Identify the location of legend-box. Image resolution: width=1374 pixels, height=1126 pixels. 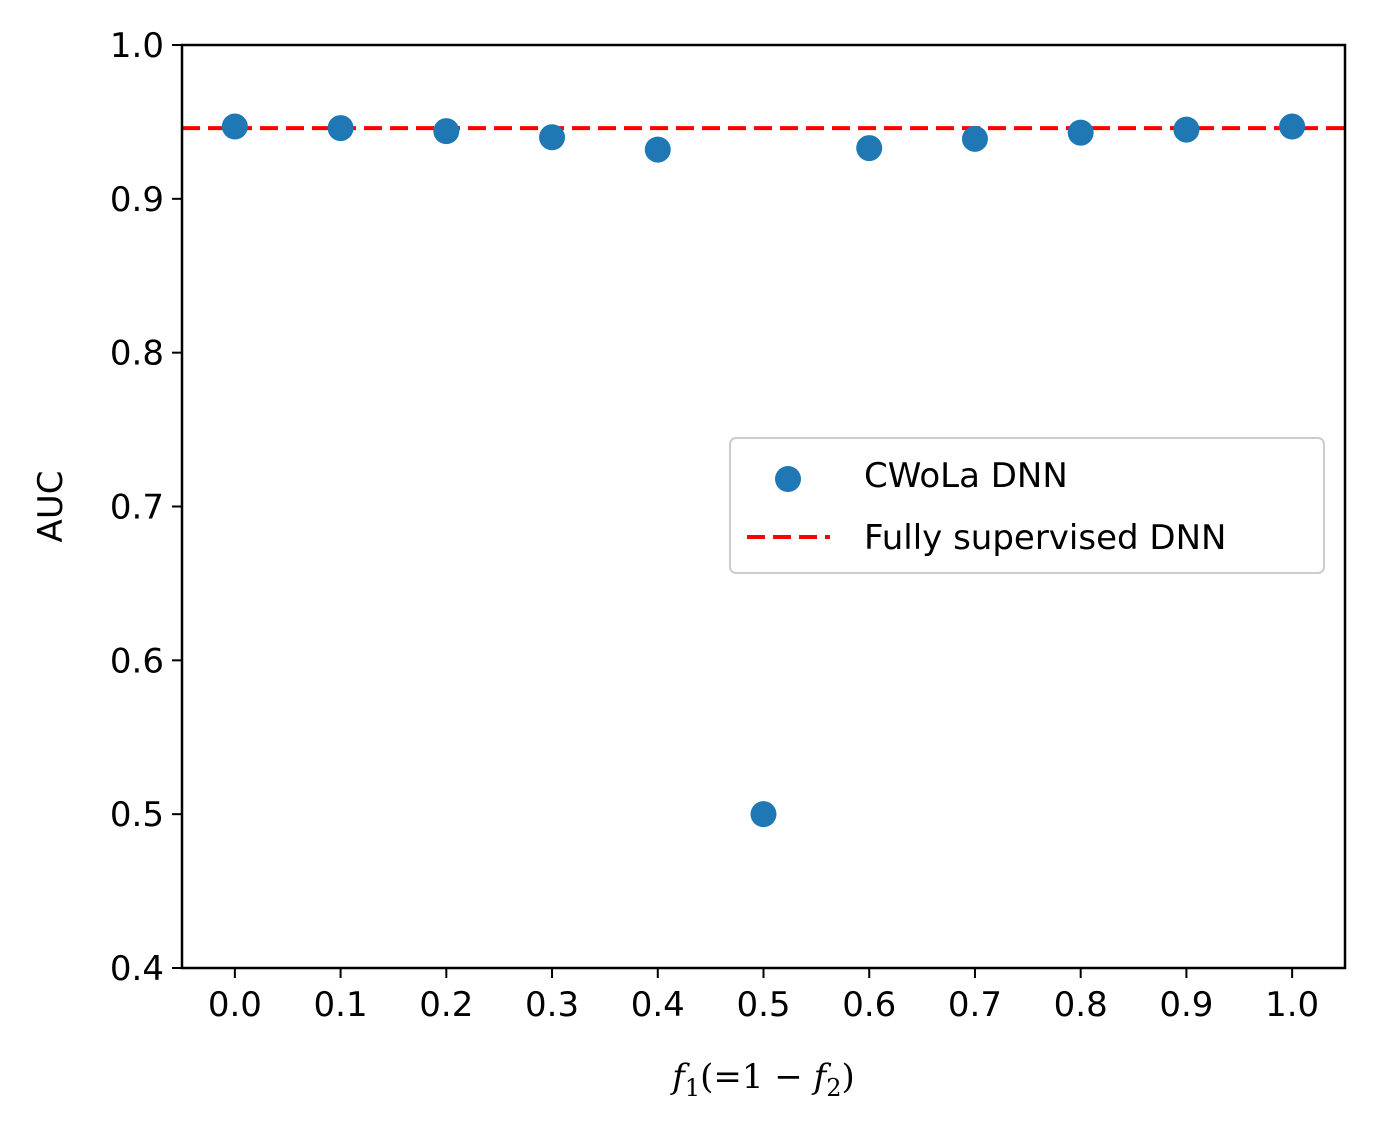
(1027, 505).